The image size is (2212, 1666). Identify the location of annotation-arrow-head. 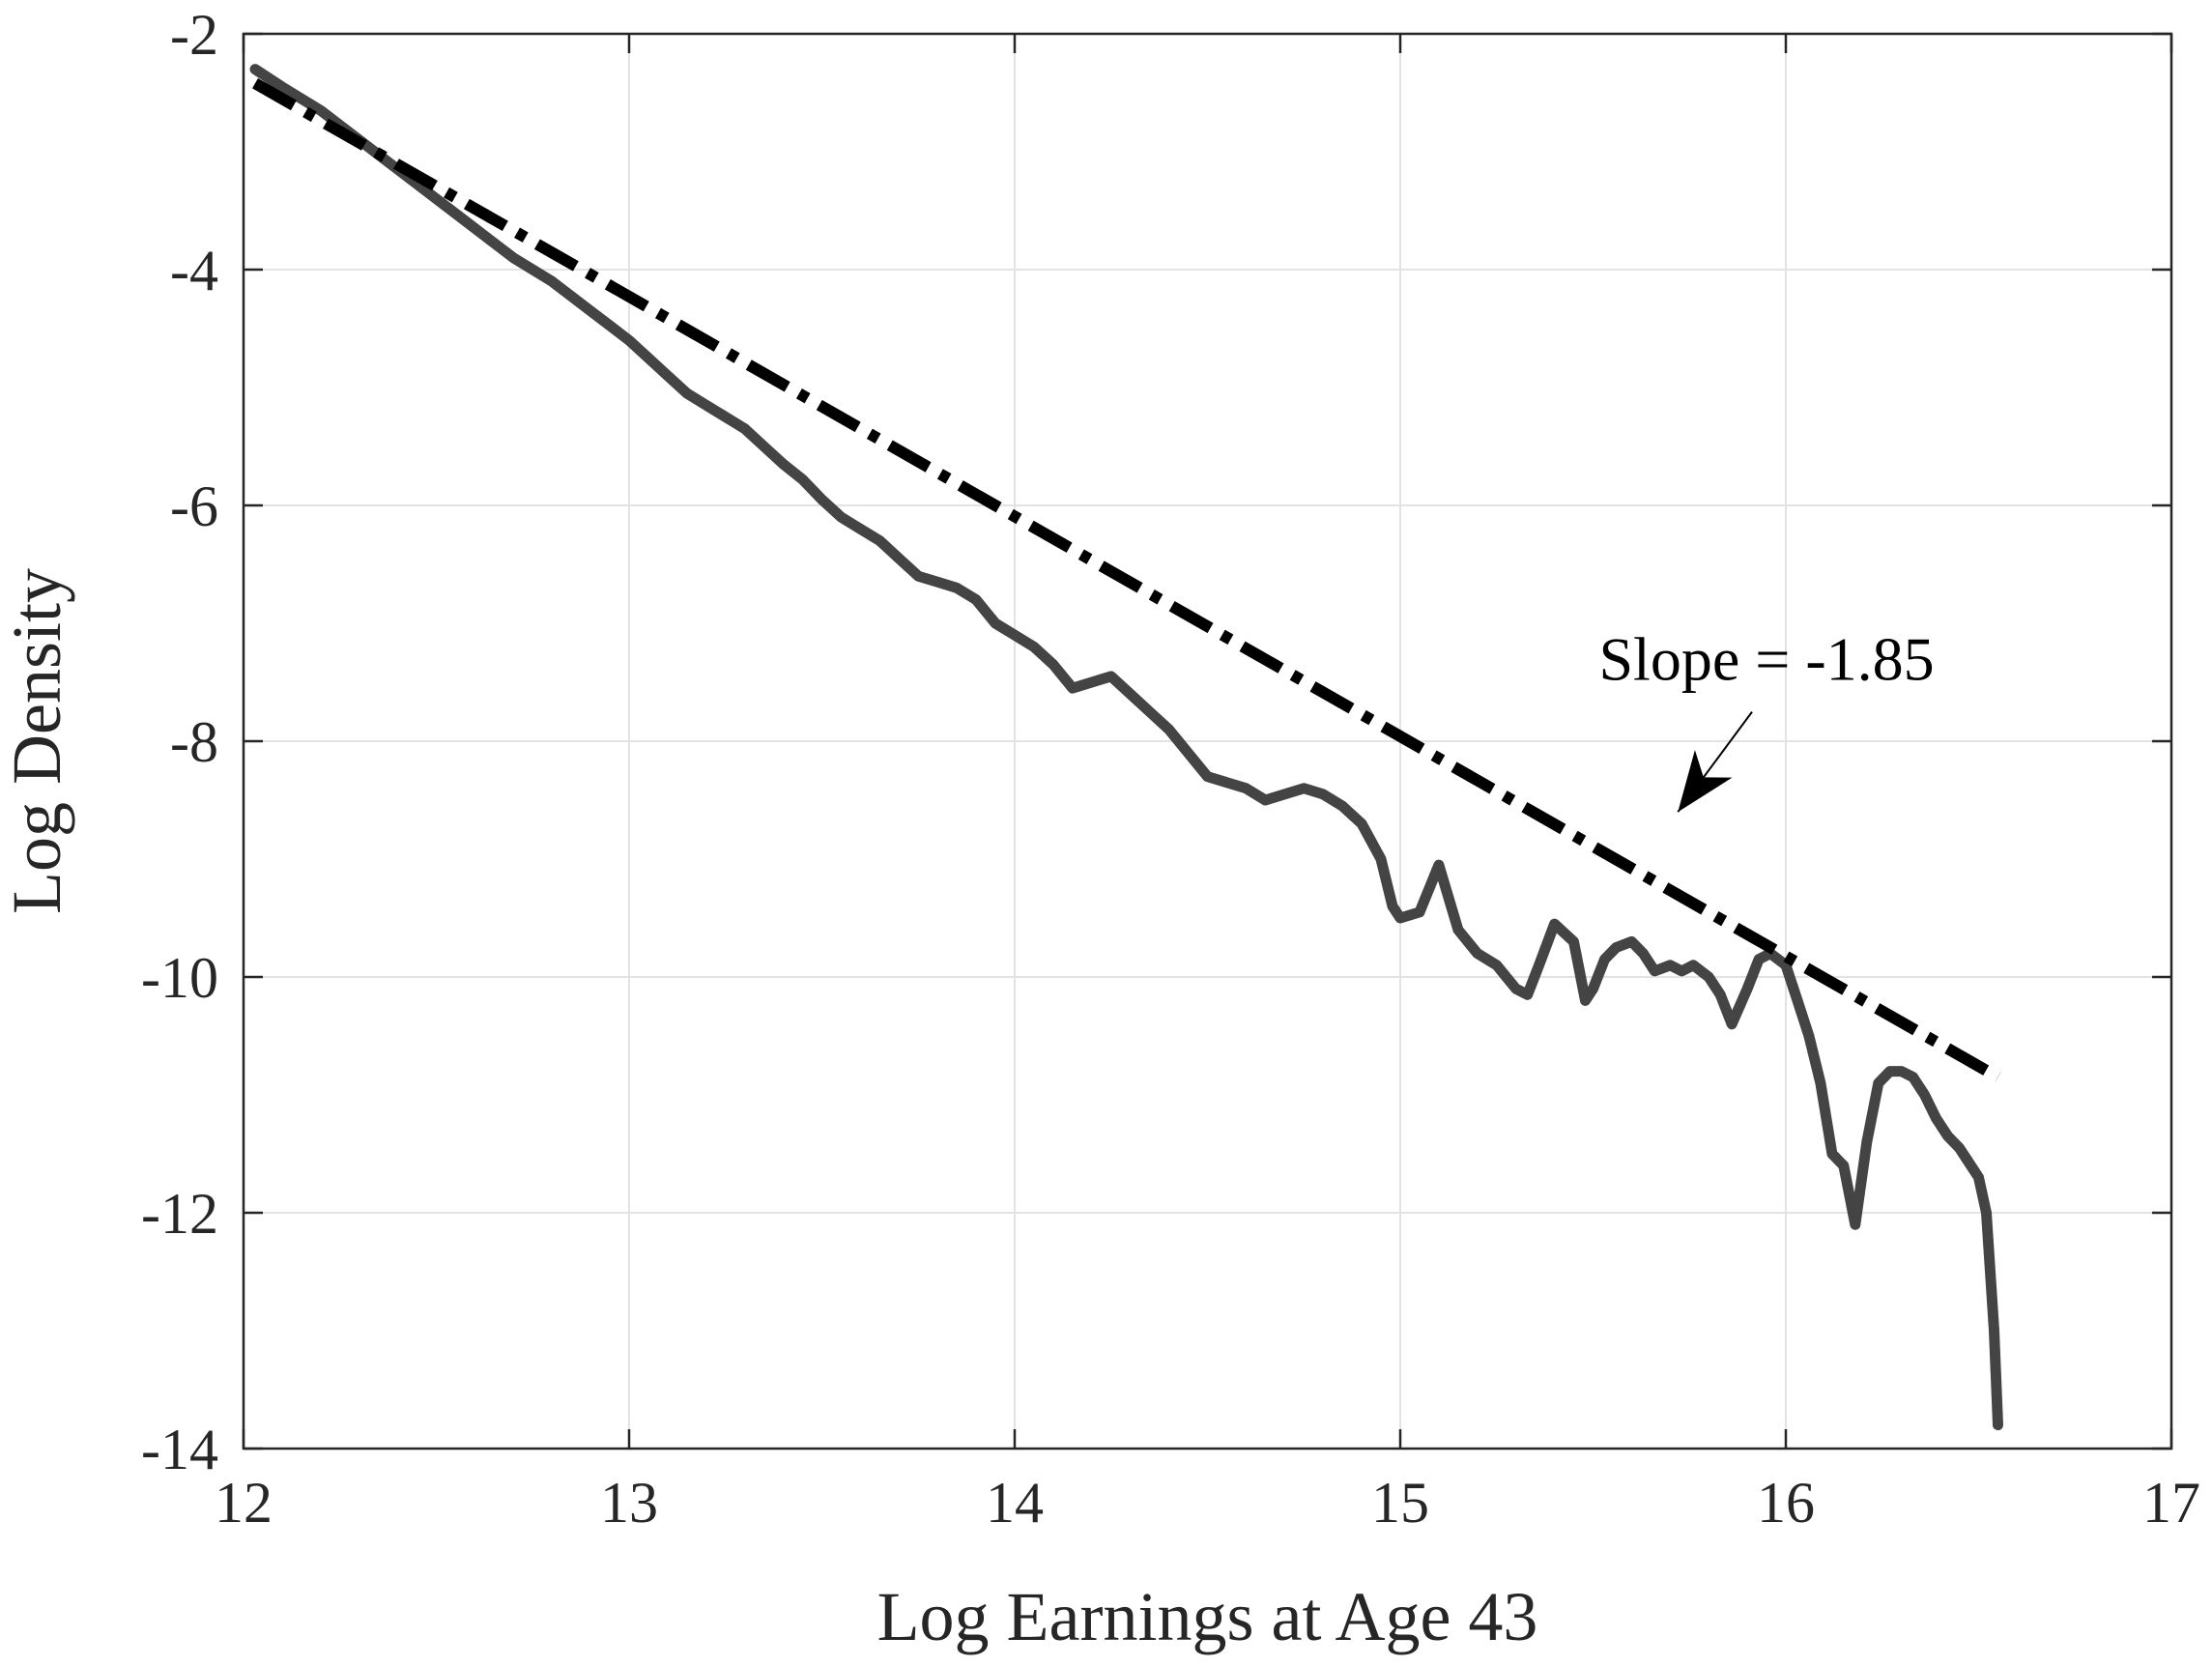
(1705, 781).